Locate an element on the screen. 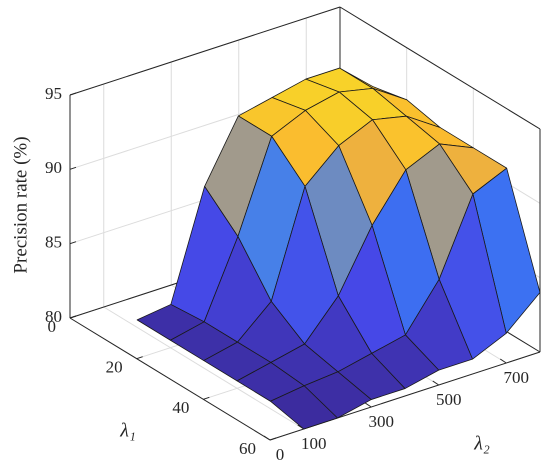 The height and width of the screenshot is (472, 550). z-axis-label: Precision rate (%) is located at coordinates (20, 204).